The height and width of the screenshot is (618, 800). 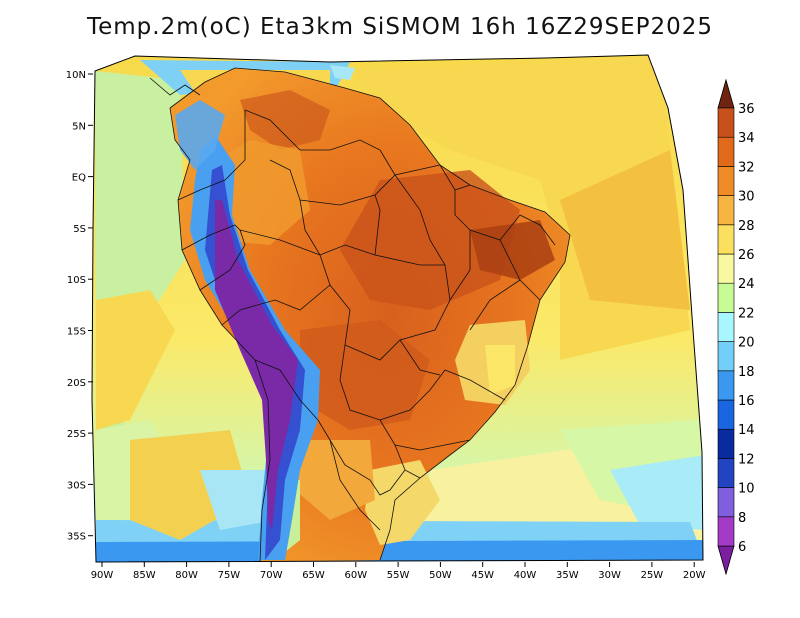 I want to click on colorbar-label: 18, so click(x=746, y=372).